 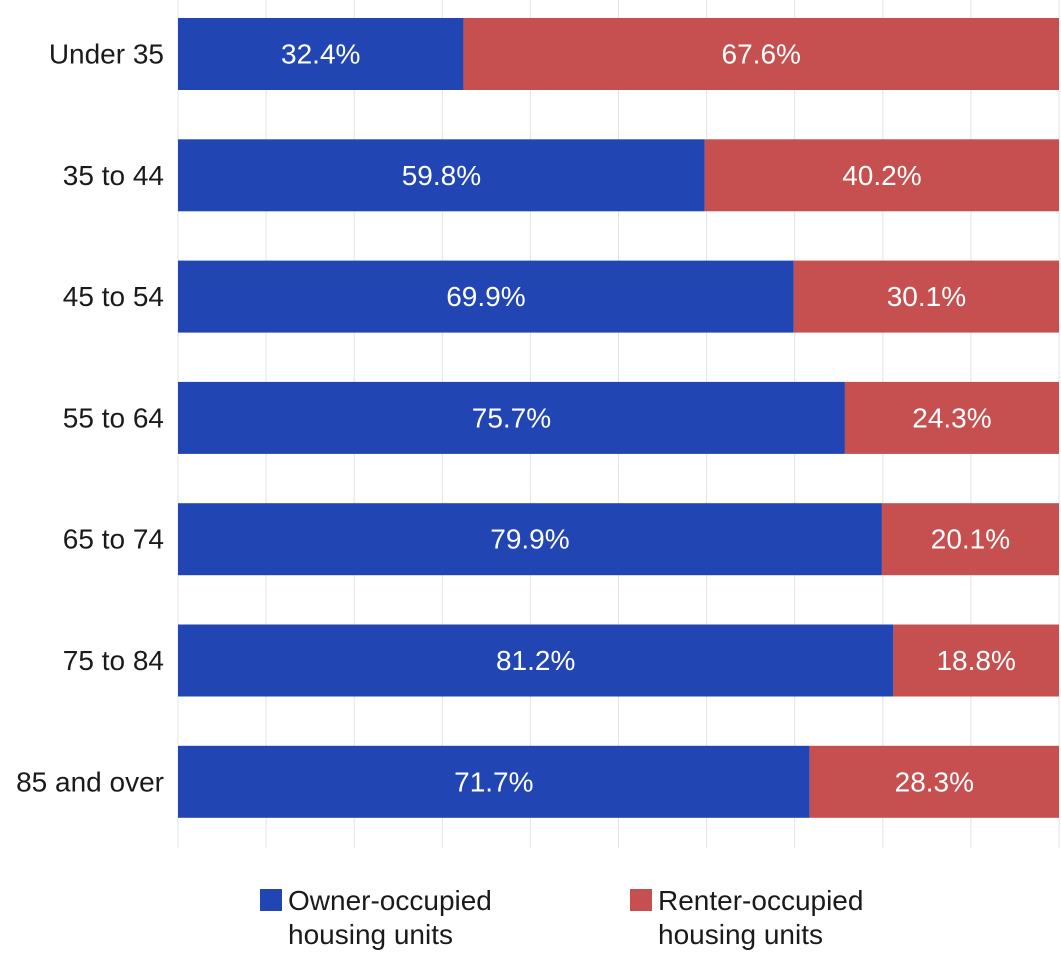 I want to click on category-label: 55 to 64, so click(x=113, y=417).